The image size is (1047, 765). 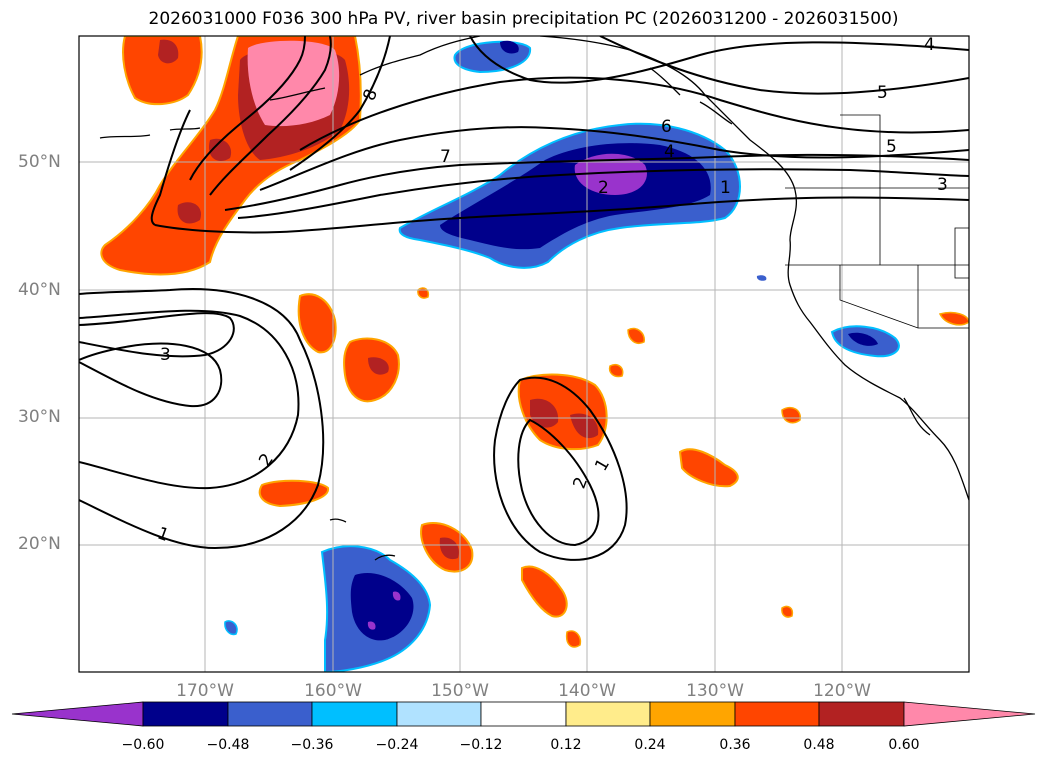 I want to click on precip-negative-max, so click(x=610, y=174).